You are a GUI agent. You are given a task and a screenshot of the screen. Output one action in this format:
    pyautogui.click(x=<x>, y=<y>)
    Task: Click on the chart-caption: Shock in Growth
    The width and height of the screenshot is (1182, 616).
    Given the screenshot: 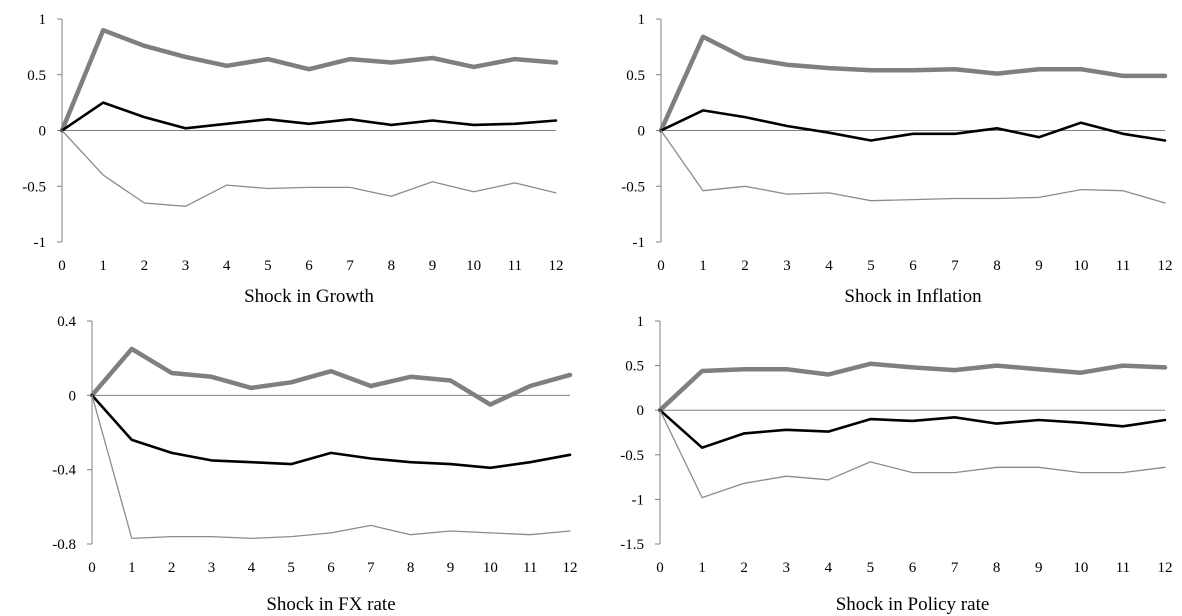 What is the action you would take?
    pyautogui.click(x=309, y=296)
    